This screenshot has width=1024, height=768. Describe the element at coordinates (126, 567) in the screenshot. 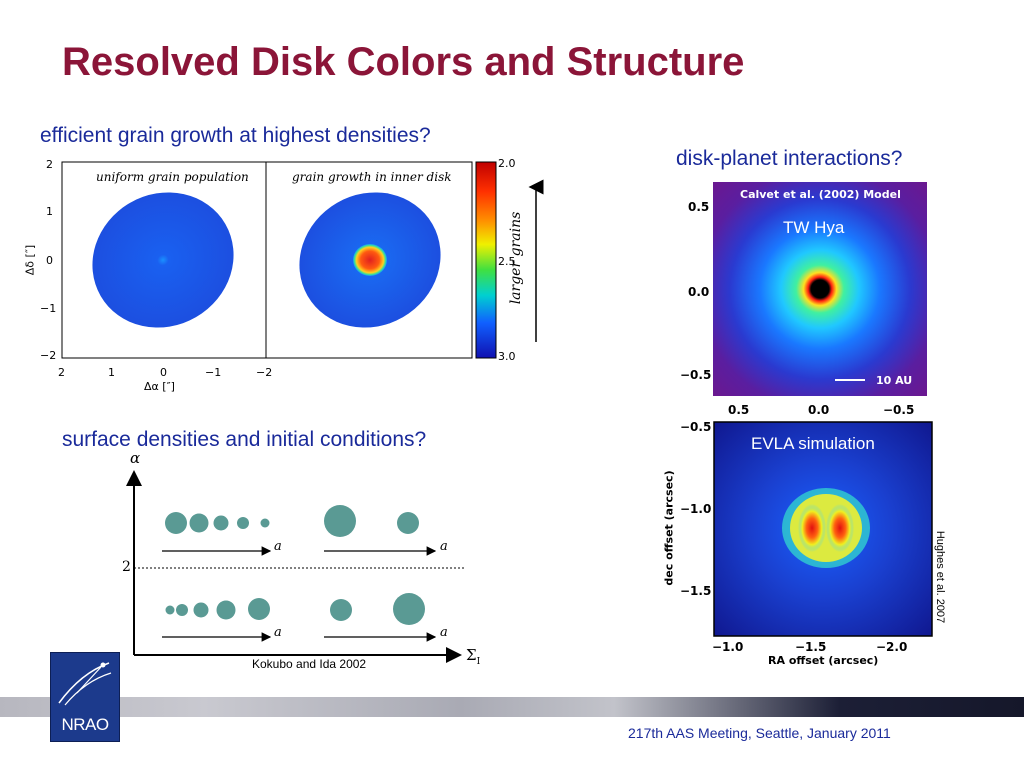

I see `alpha-tick: 2` at that location.